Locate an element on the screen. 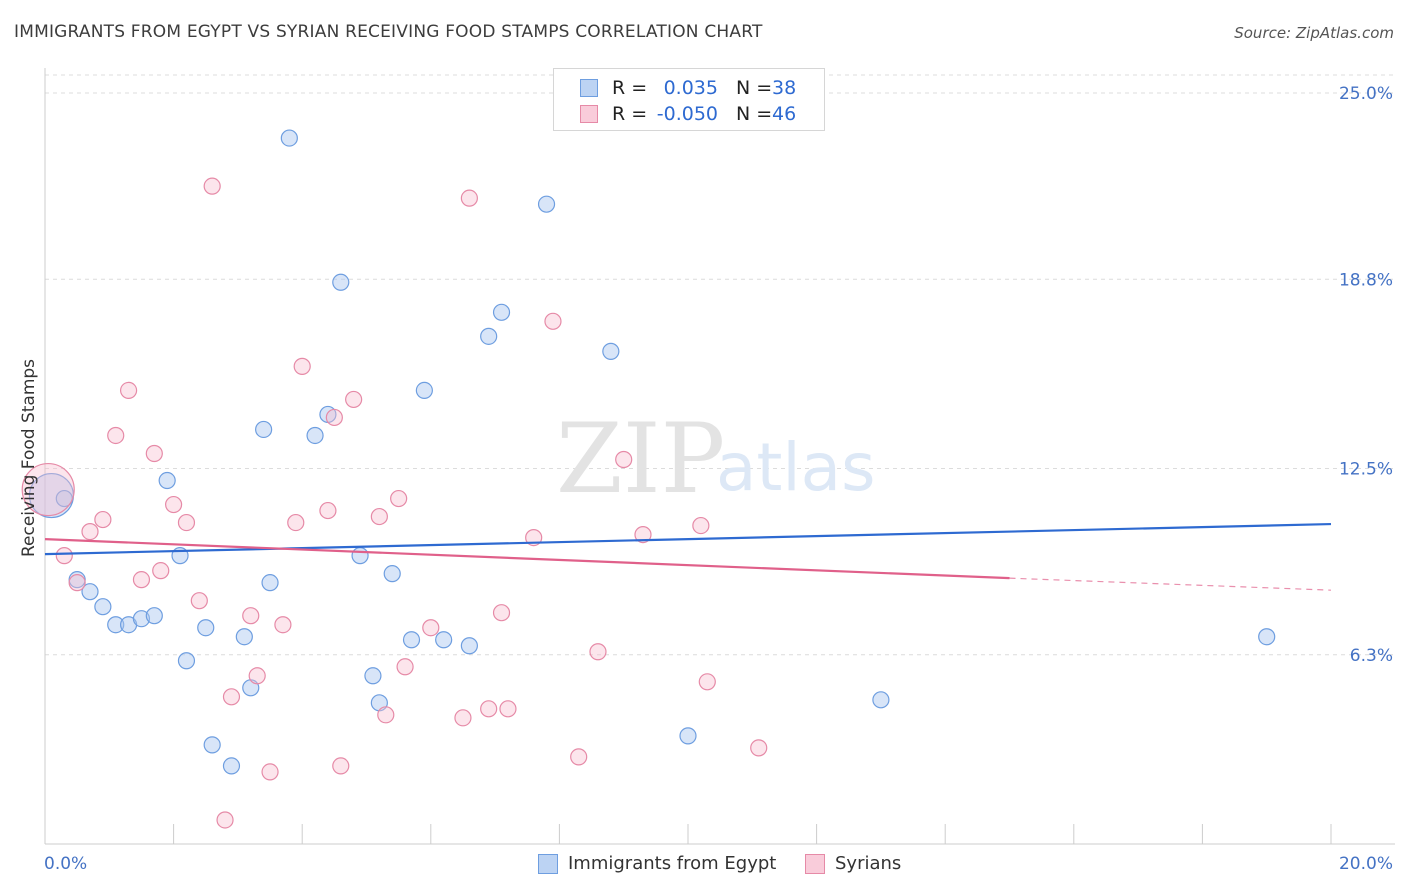  legend-n-value: 38 is located at coordinates (784, 88).